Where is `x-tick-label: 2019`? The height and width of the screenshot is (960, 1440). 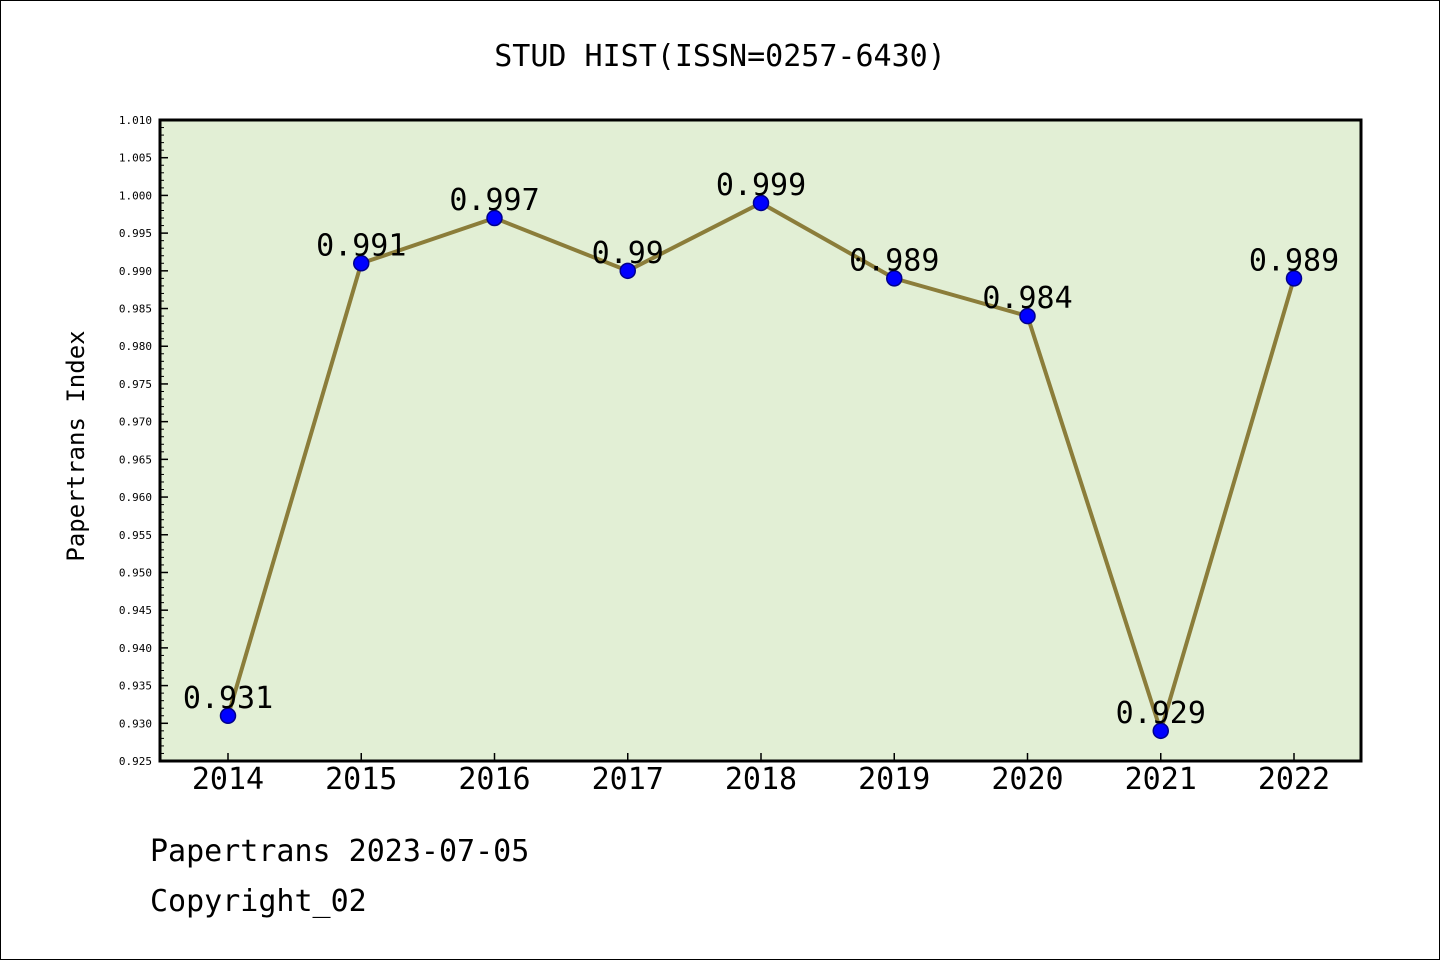
x-tick-label: 2019 is located at coordinates (894, 779).